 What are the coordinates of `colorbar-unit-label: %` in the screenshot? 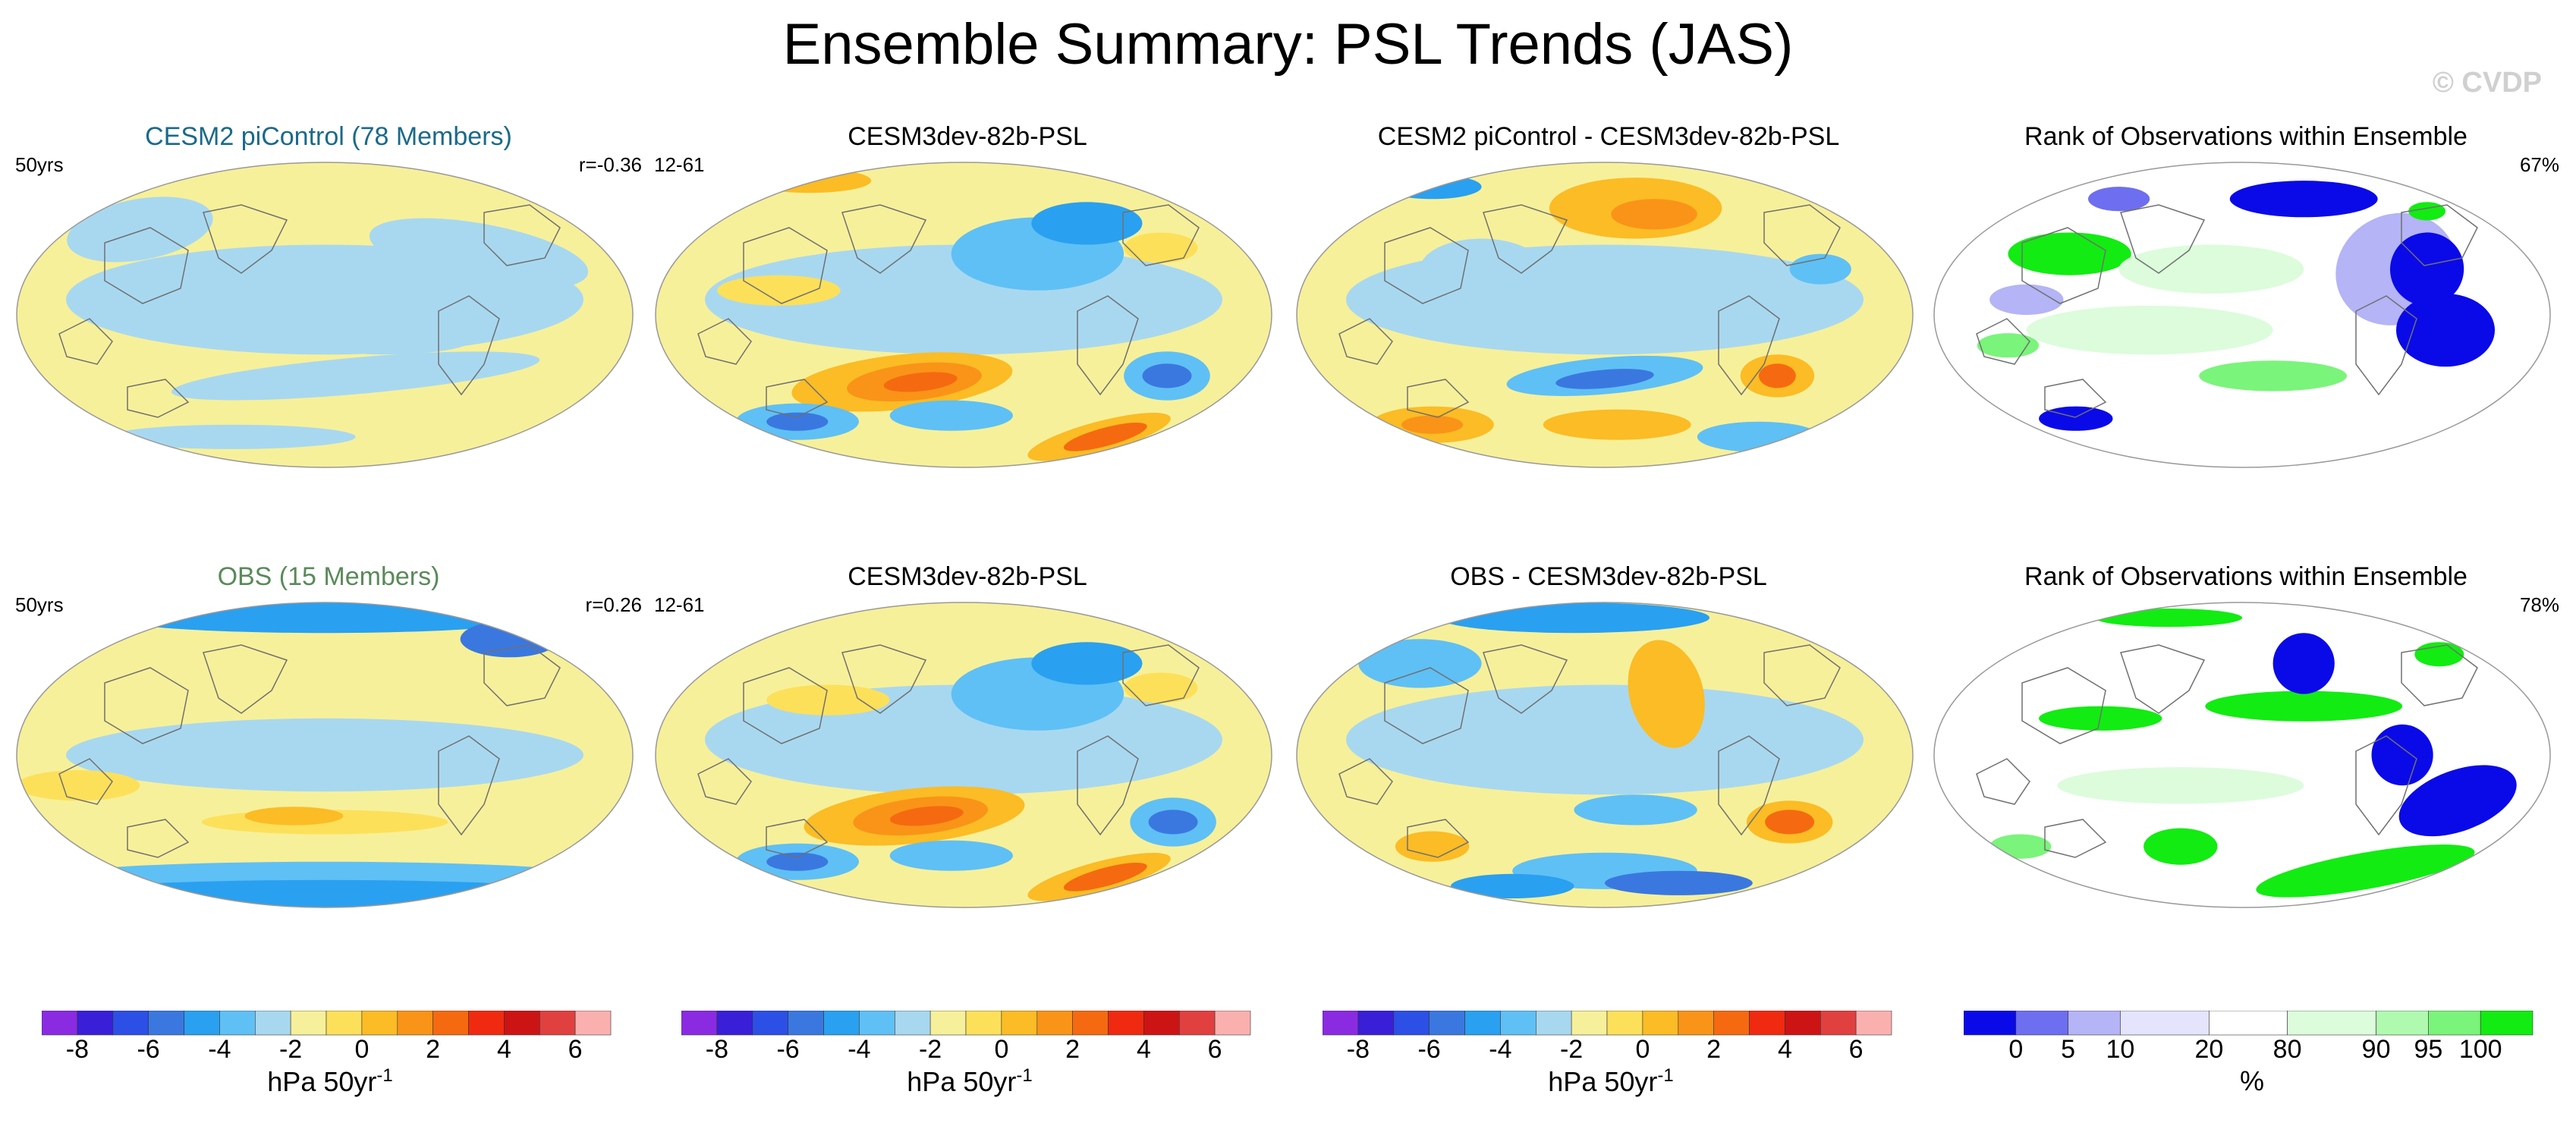 It's located at (2251, 1080).